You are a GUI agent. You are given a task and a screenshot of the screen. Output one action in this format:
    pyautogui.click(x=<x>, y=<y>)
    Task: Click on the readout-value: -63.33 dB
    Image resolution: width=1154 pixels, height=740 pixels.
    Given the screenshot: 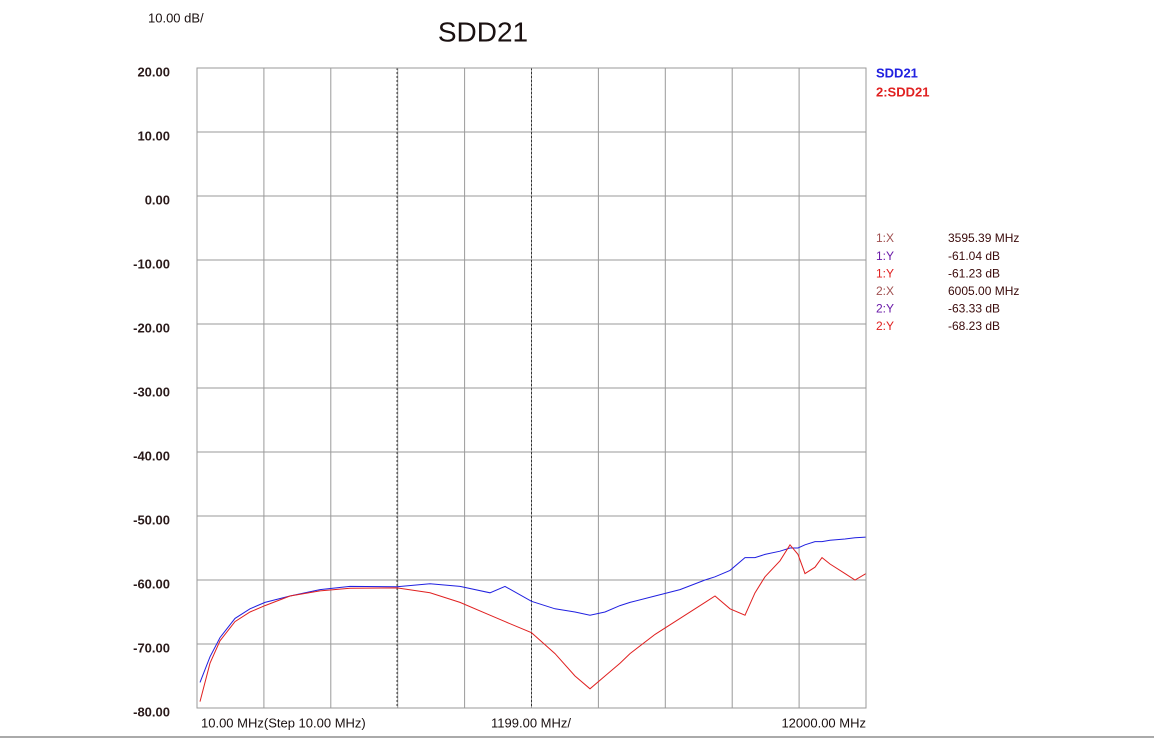 What is the action you would take?
    pyautogui.click(x=974, y=309)
    